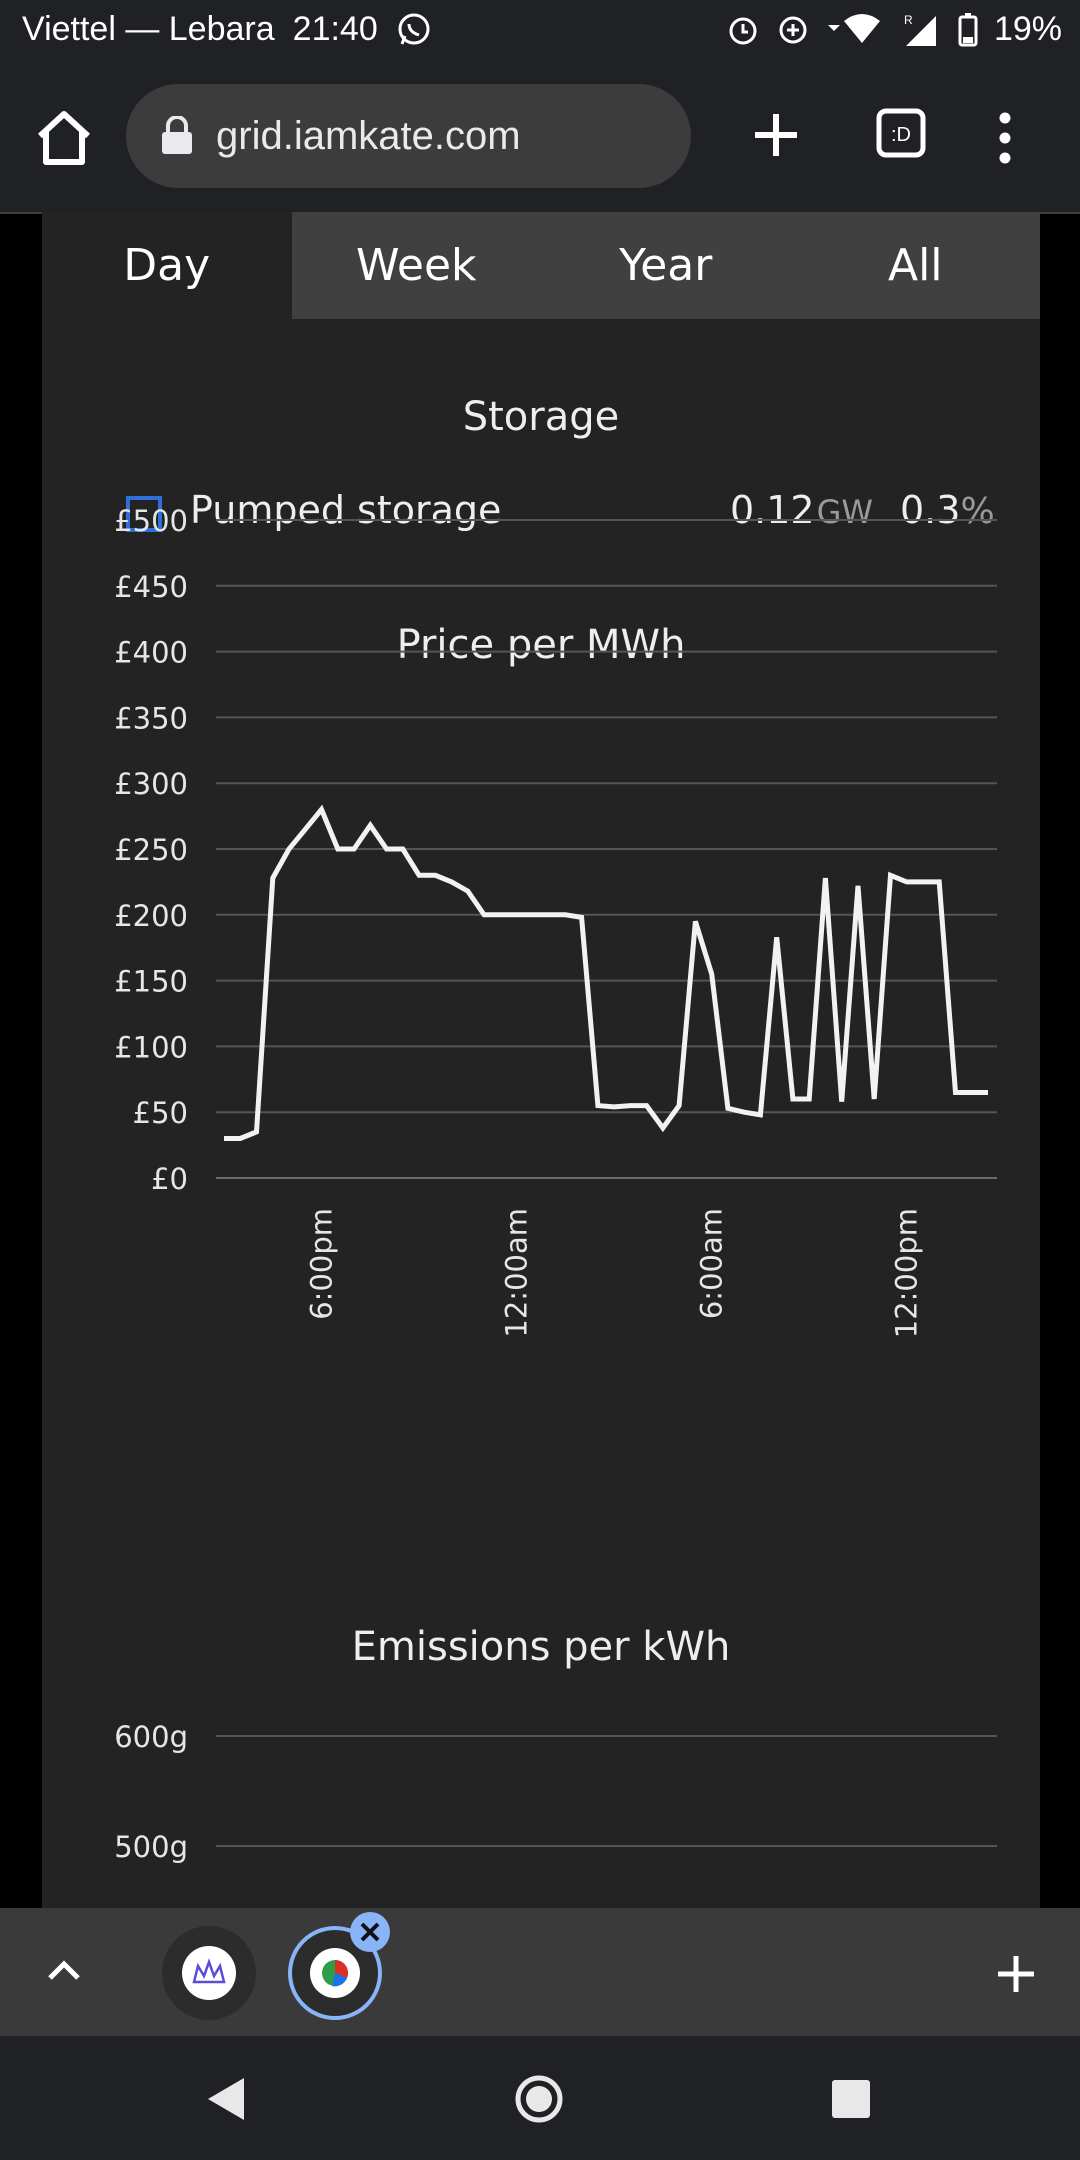 This screenshot has height=2160, width=1080. I want to click on svg-text: R, so click(908, 20).